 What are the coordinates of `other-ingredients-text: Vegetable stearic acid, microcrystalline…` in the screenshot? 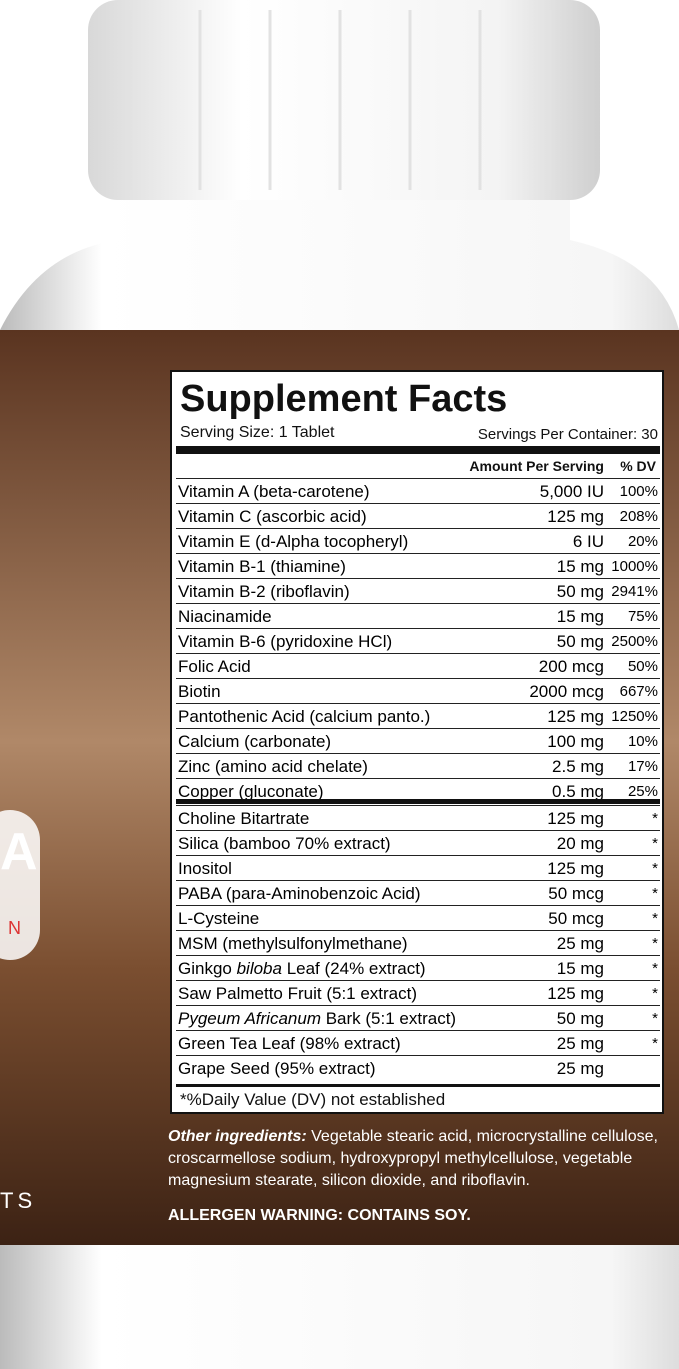 It's located at (413, 1158).